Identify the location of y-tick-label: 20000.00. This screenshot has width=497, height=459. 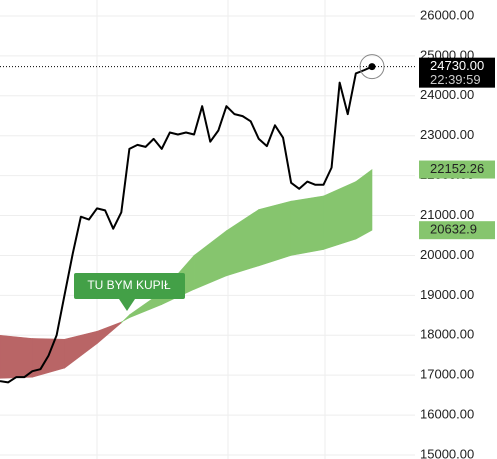
(447, 254).